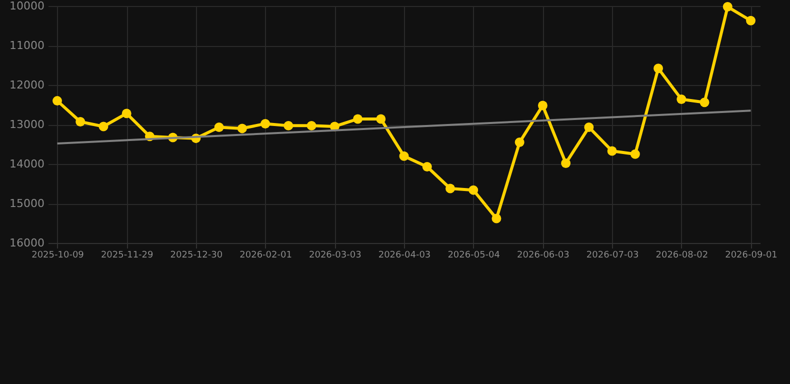  I want to click on y-tick-label: 15000, so click(27, 203).